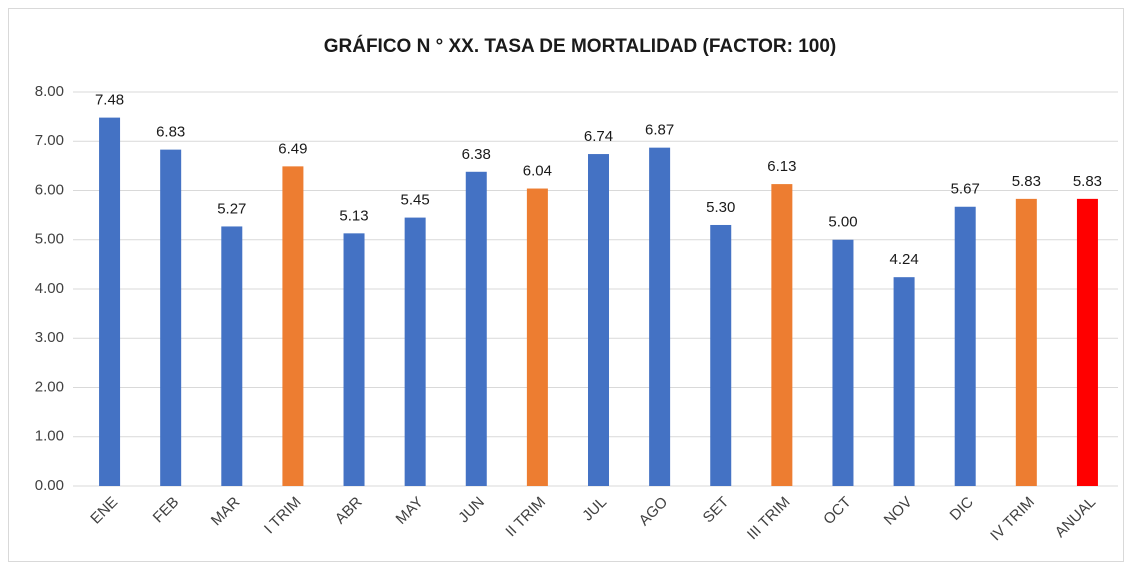 The width and height of the screenshot is (1131, 570). I want to click on y-tick-label: 2.00, so click(49, 386).